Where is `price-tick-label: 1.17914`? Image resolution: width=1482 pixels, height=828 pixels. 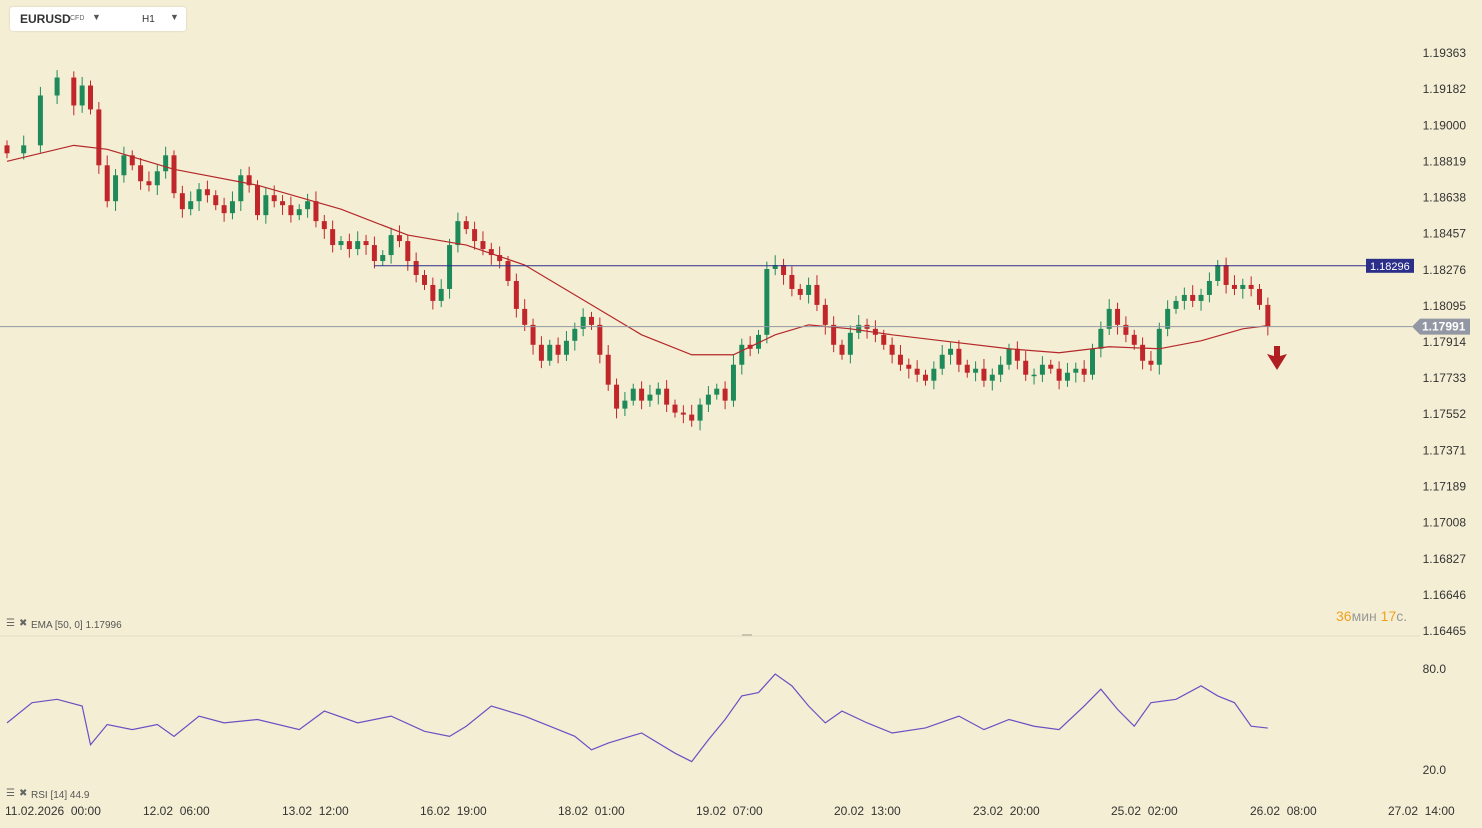 price-tick-label: 1.17914 is located at coordinates (1445, 342).